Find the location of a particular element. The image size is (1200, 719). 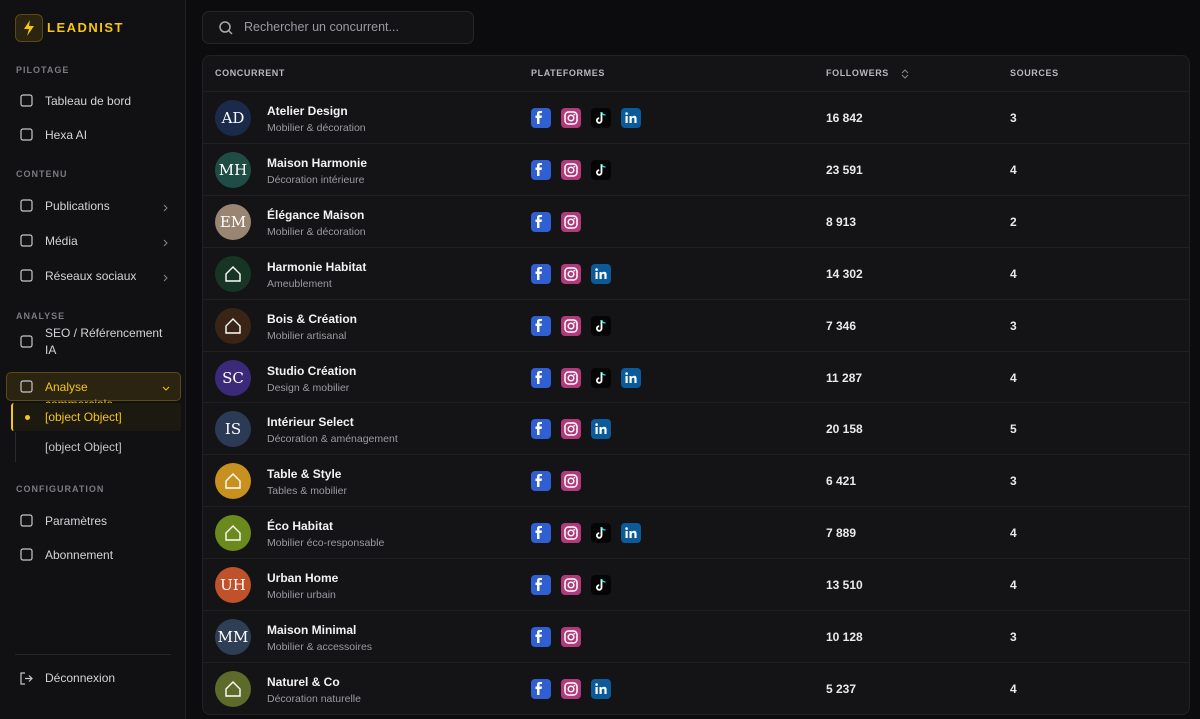

avatar is located at coordinates (233, 533).